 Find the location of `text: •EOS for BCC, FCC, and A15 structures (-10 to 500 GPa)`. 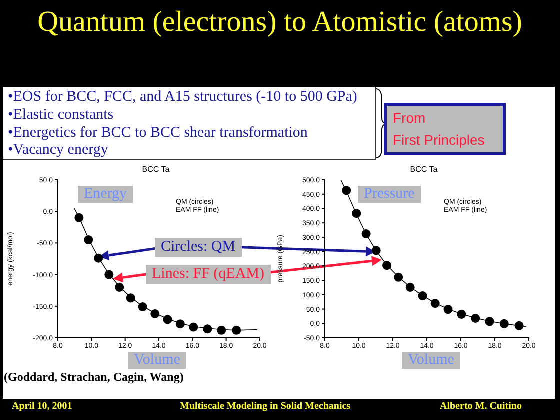

text: •EOS for BCC, FCC, and A15 structures (-10 to 500 GPa) is located at coordinates (183, 97).